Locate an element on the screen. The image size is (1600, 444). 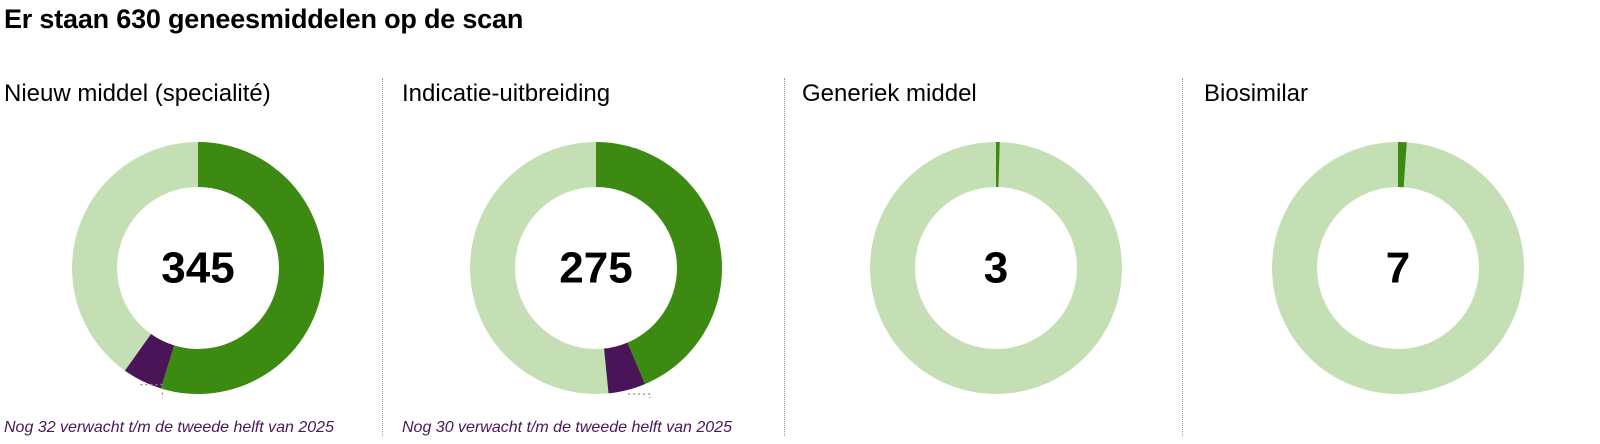
panel-title: Indicatie-uitbreiding is located at coordinates (506, 93).